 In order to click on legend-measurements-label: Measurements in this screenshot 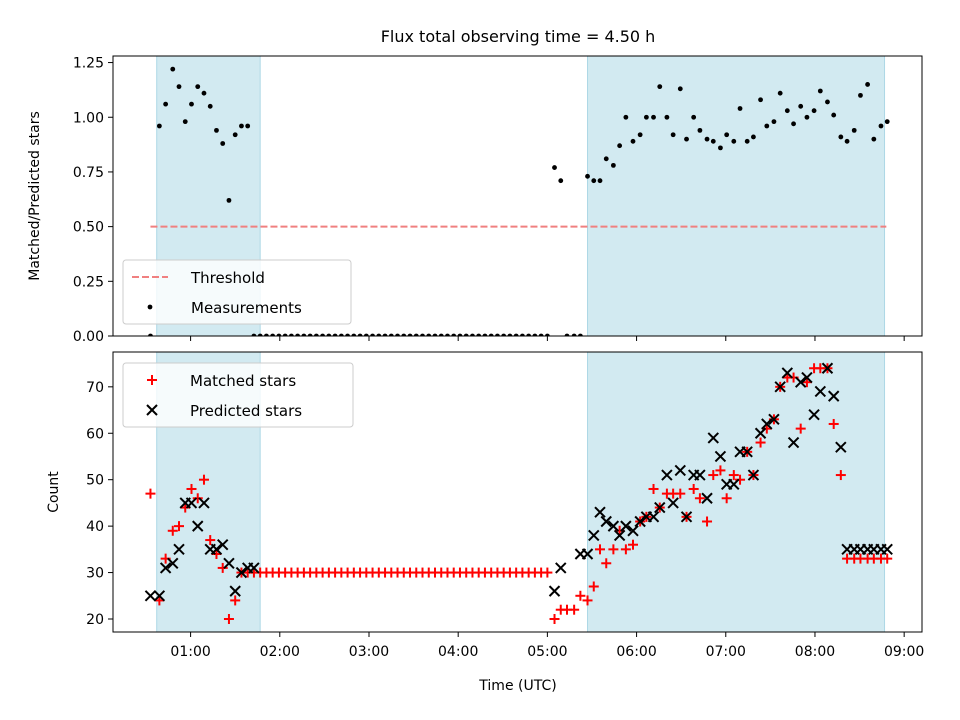, I will do `click(246, 308)`.